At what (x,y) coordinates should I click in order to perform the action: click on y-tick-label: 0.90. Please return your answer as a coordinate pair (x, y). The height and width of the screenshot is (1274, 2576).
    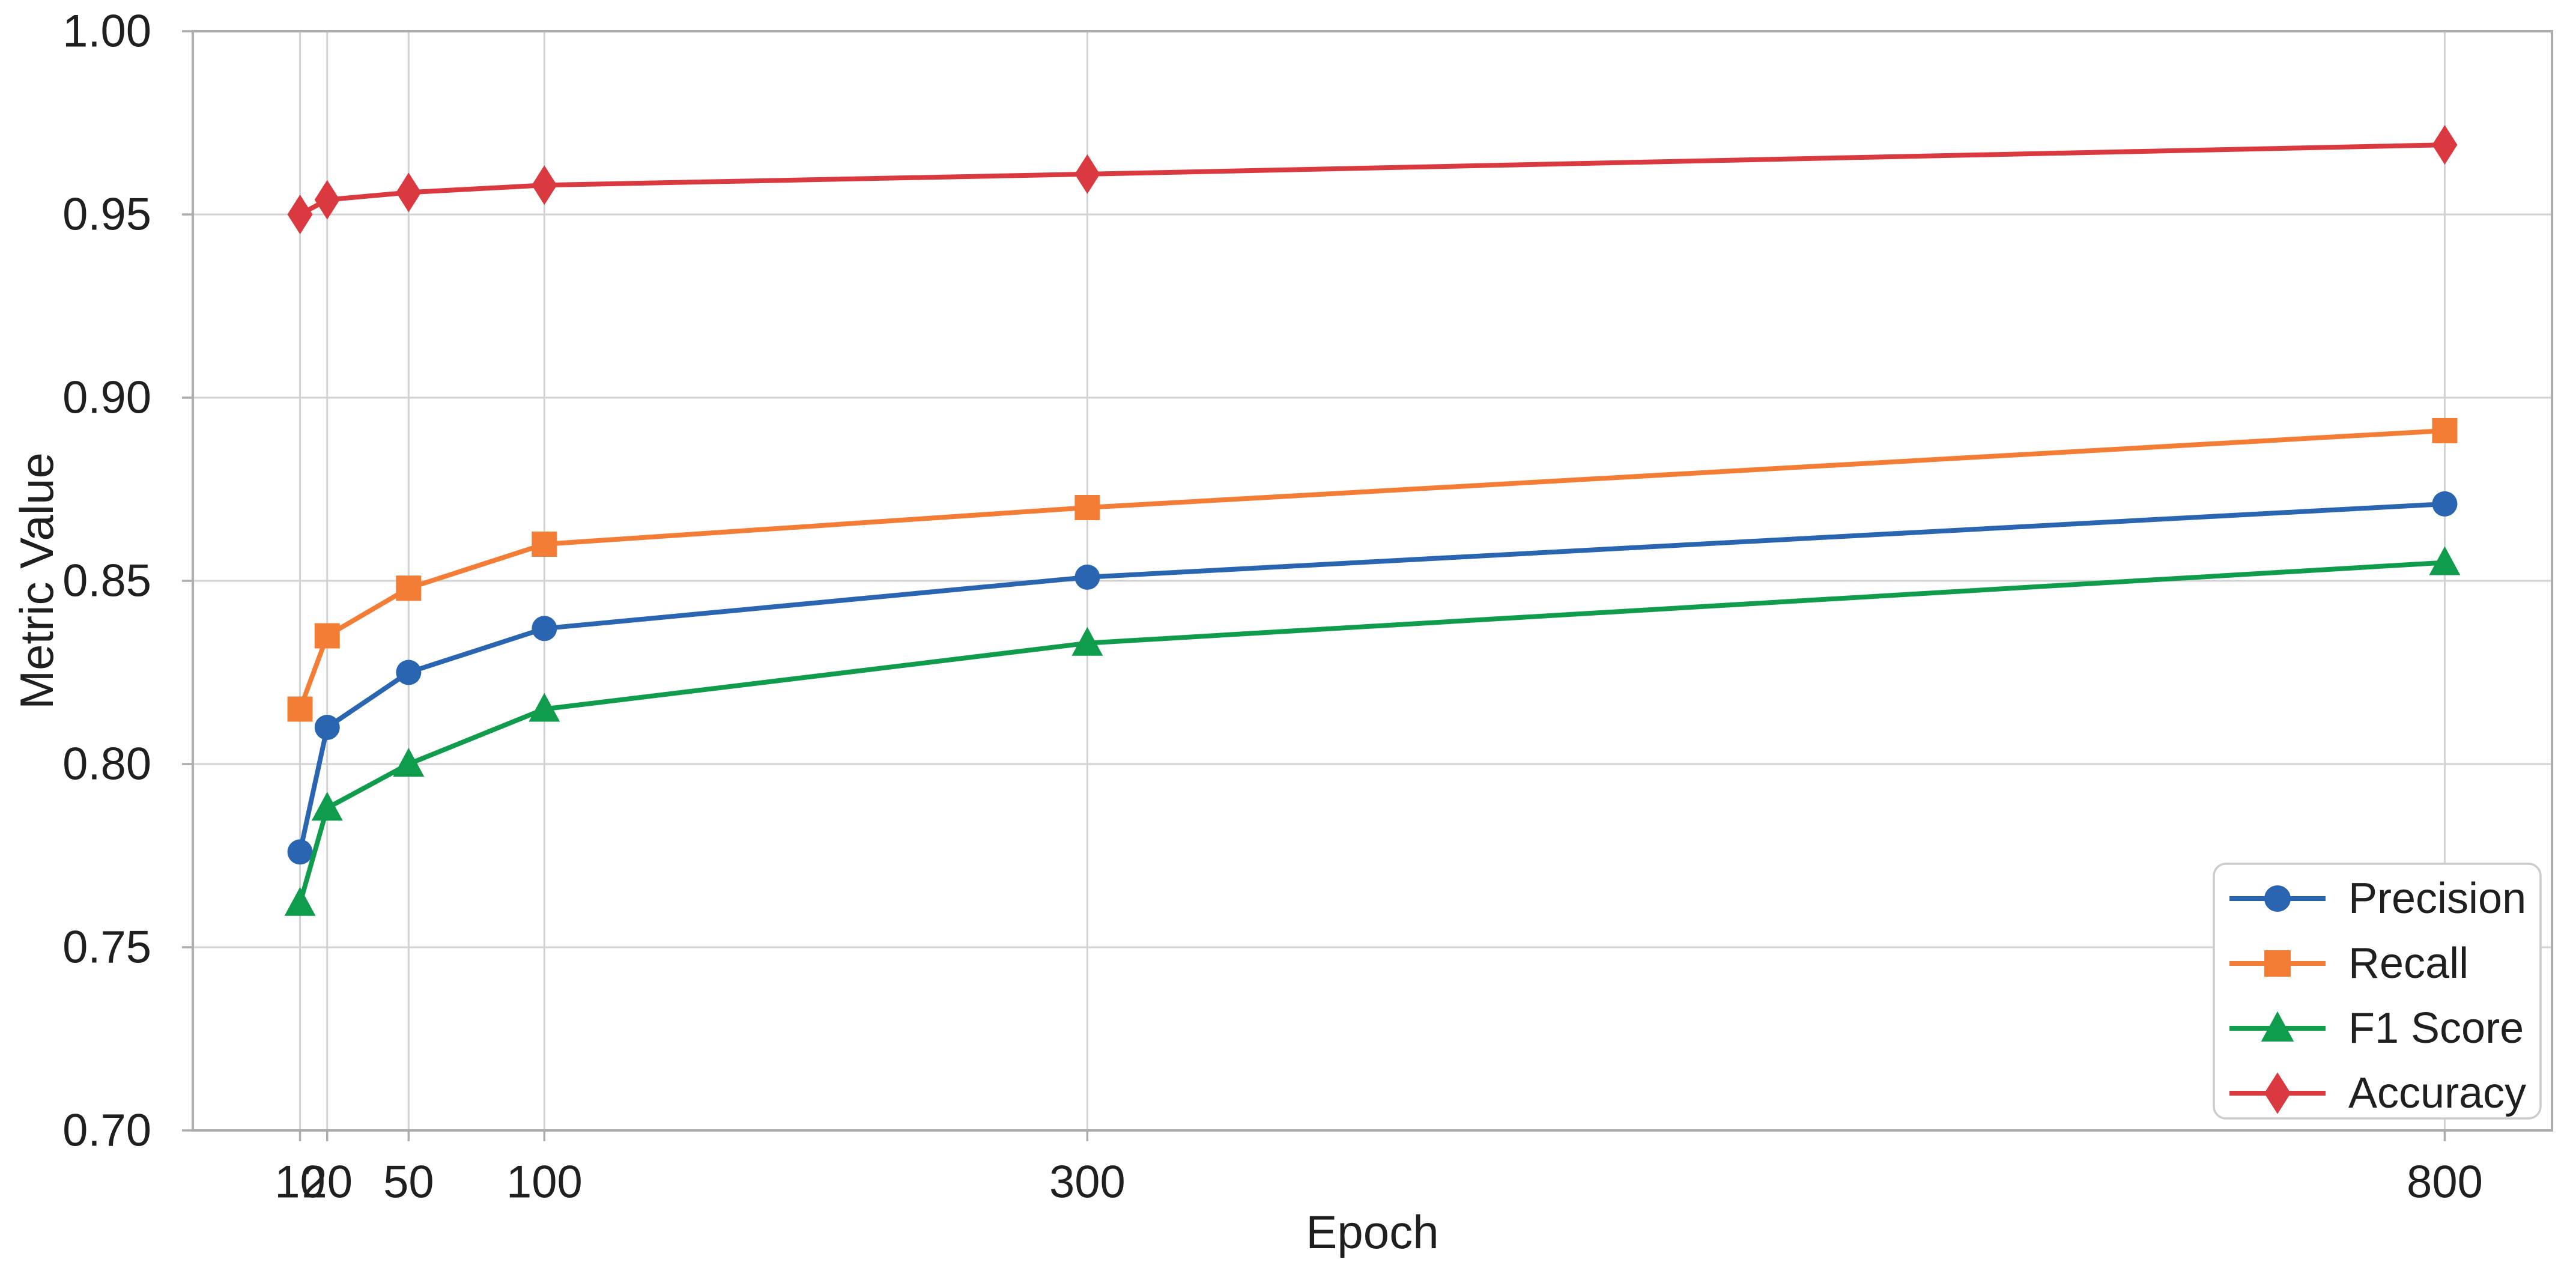
    Looking at the image, I should click on (106, 398).